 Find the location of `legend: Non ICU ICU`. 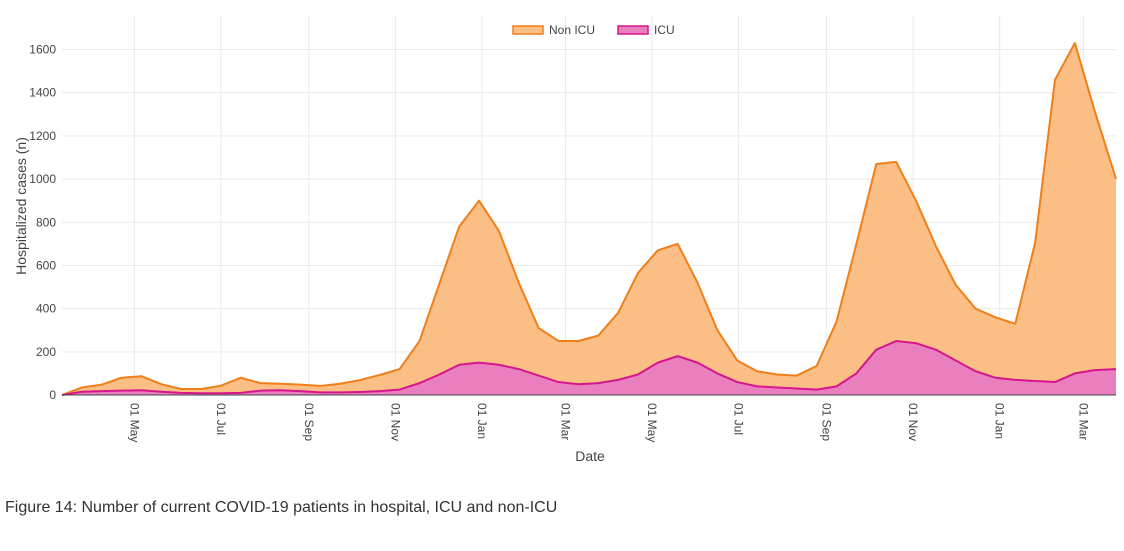

legend: Non ICU ICU is located at coordinates (593, 30).